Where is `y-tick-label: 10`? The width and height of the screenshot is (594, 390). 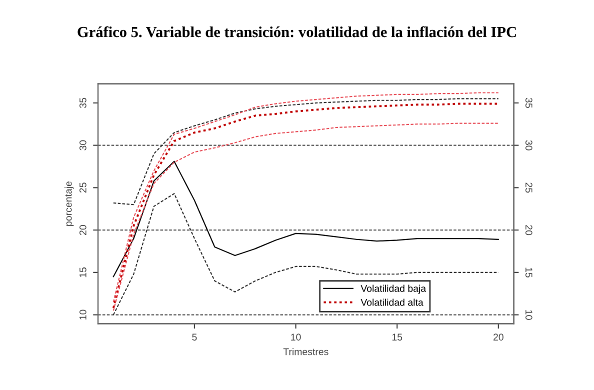
y-tick-label: 10 is located at coordinates (82, 315).